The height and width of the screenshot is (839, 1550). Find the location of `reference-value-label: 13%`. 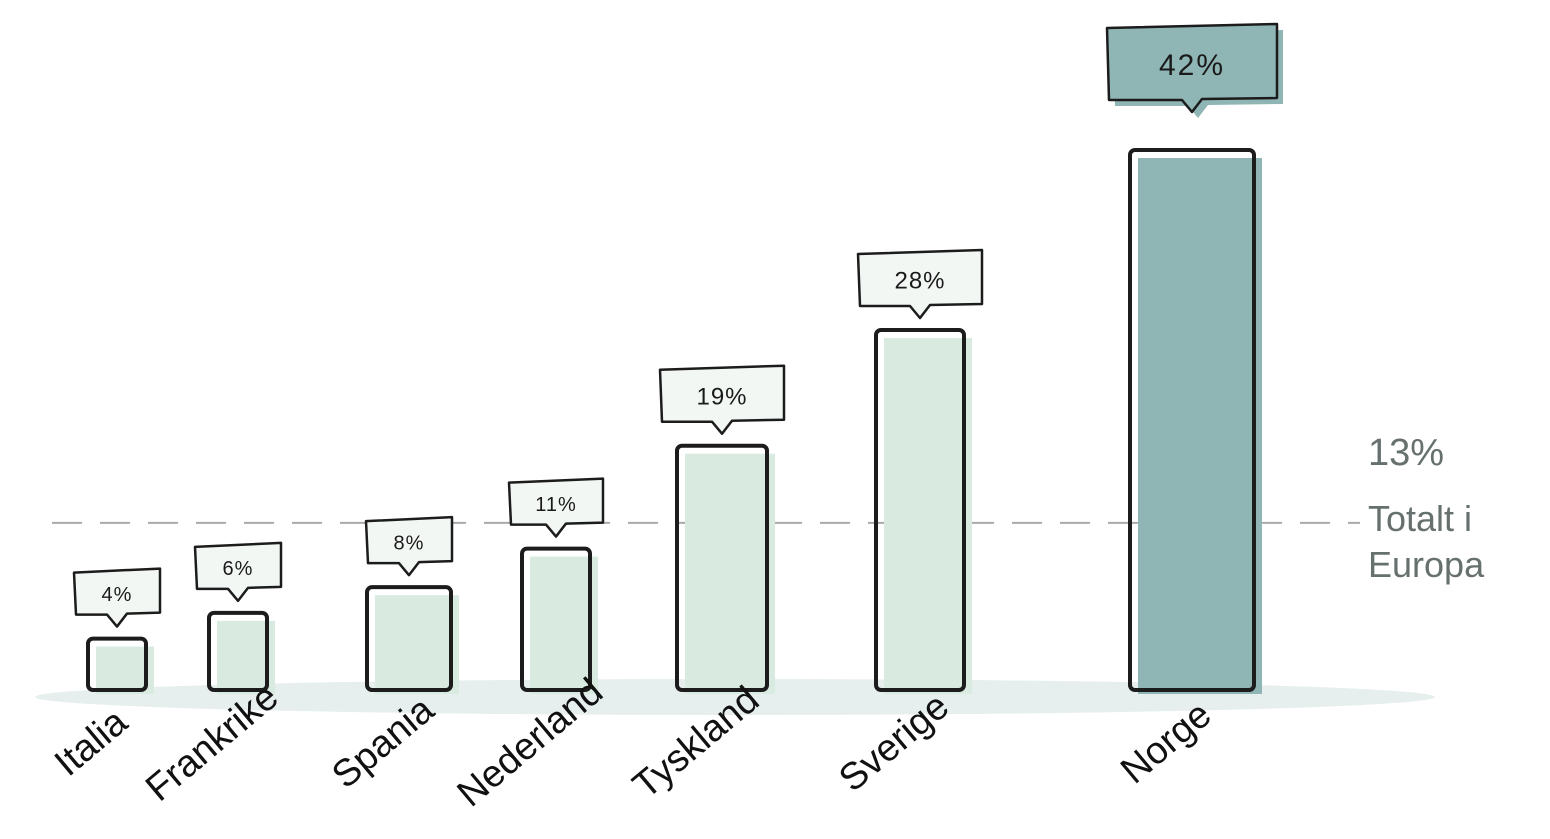

reference-value-label: 13% is located at coordinates (1406, 453).